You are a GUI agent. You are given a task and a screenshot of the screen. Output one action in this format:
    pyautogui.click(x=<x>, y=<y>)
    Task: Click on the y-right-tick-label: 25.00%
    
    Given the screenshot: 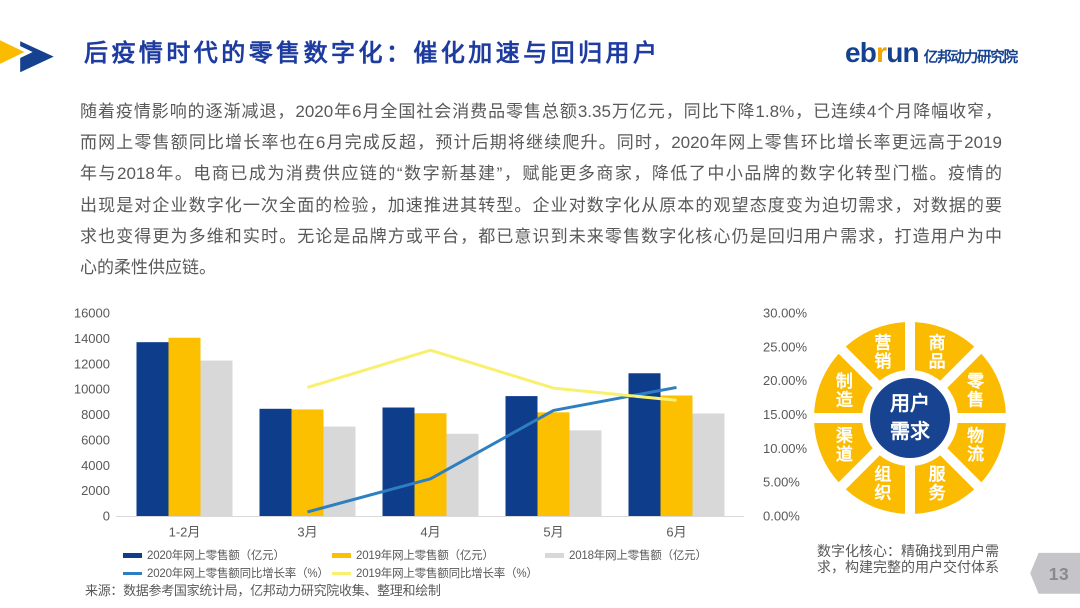 What is the action you would take?
    pyautogui.click(x=785, y=346)
    